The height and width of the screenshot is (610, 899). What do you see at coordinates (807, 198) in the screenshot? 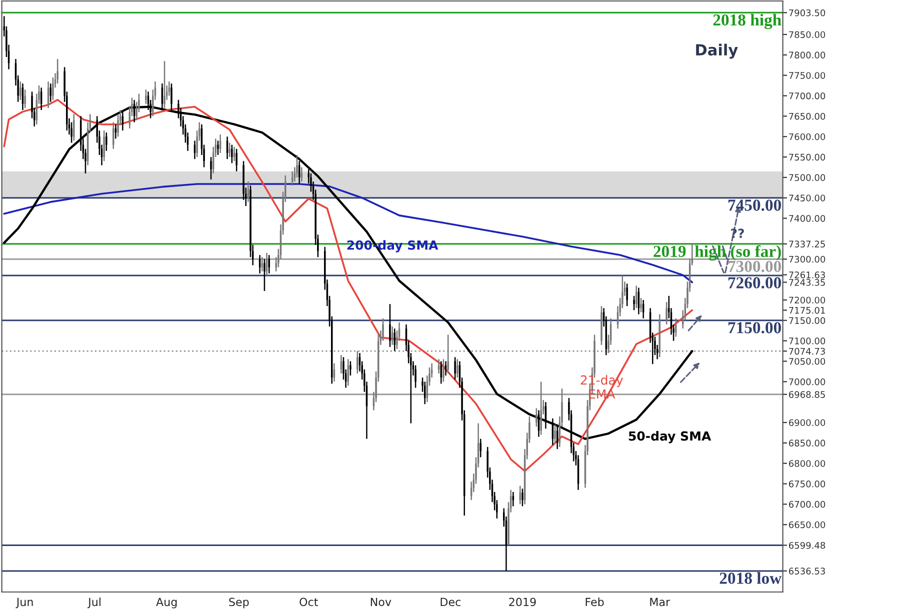
I see `y-tick-label: 7450.00` at bounding box center [807, 198].